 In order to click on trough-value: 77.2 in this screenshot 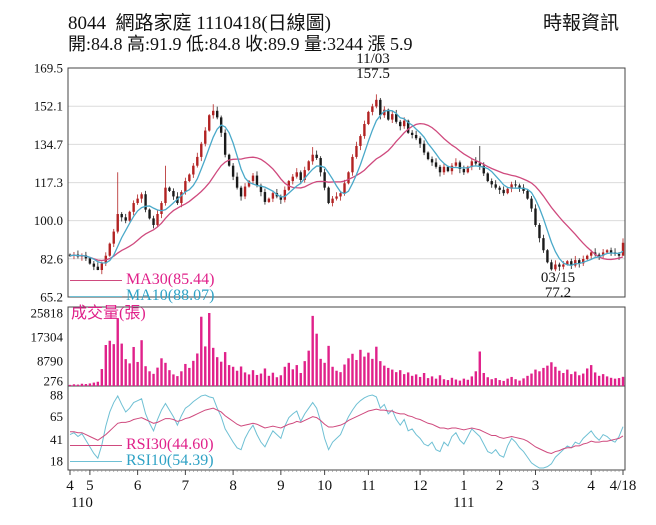, I will do `click(558, 293)`.